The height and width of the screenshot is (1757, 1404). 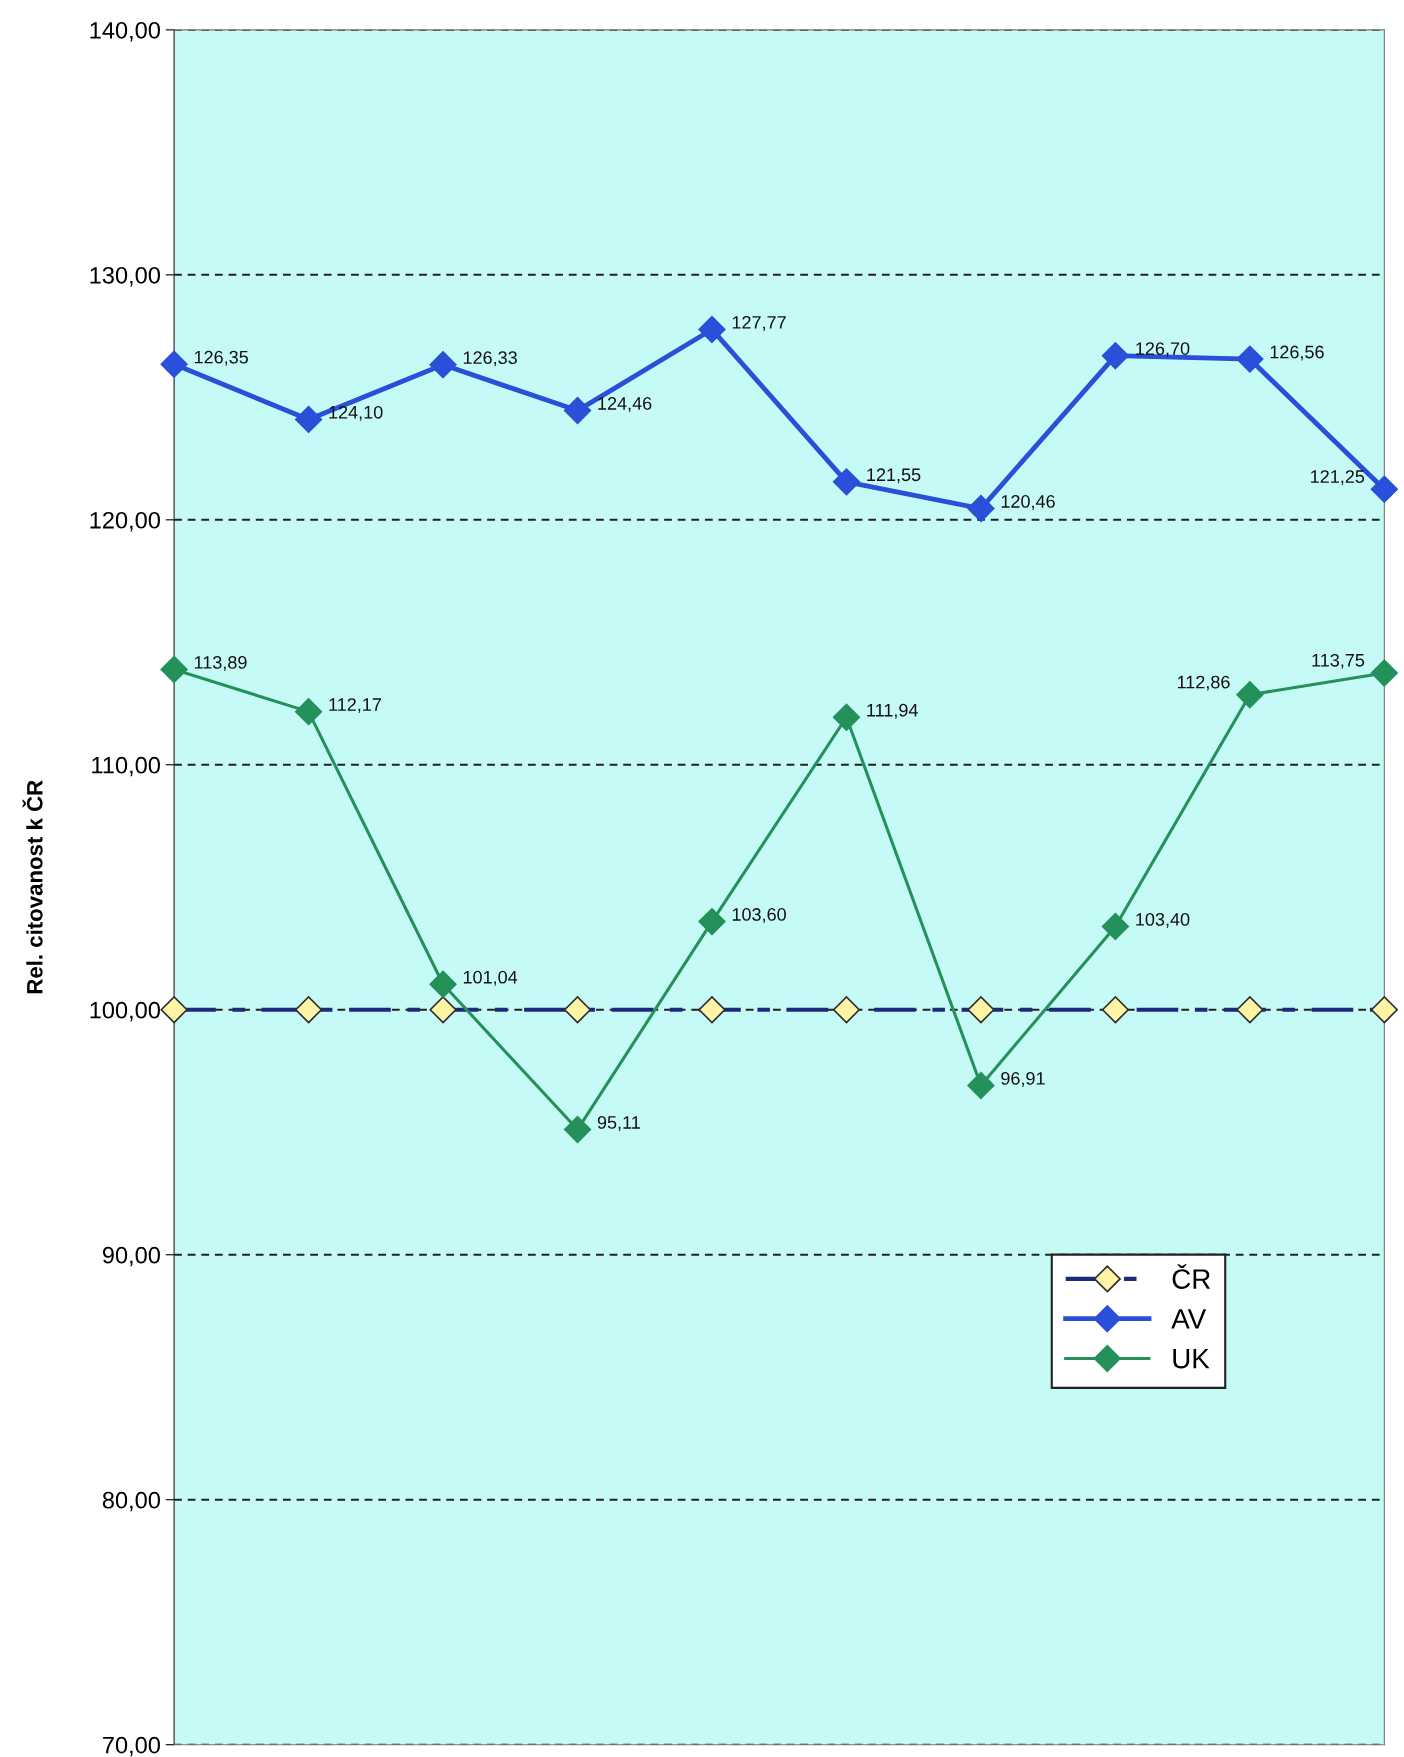 I want to click on legend-label: ČR, so click(x=1191, y=1276).